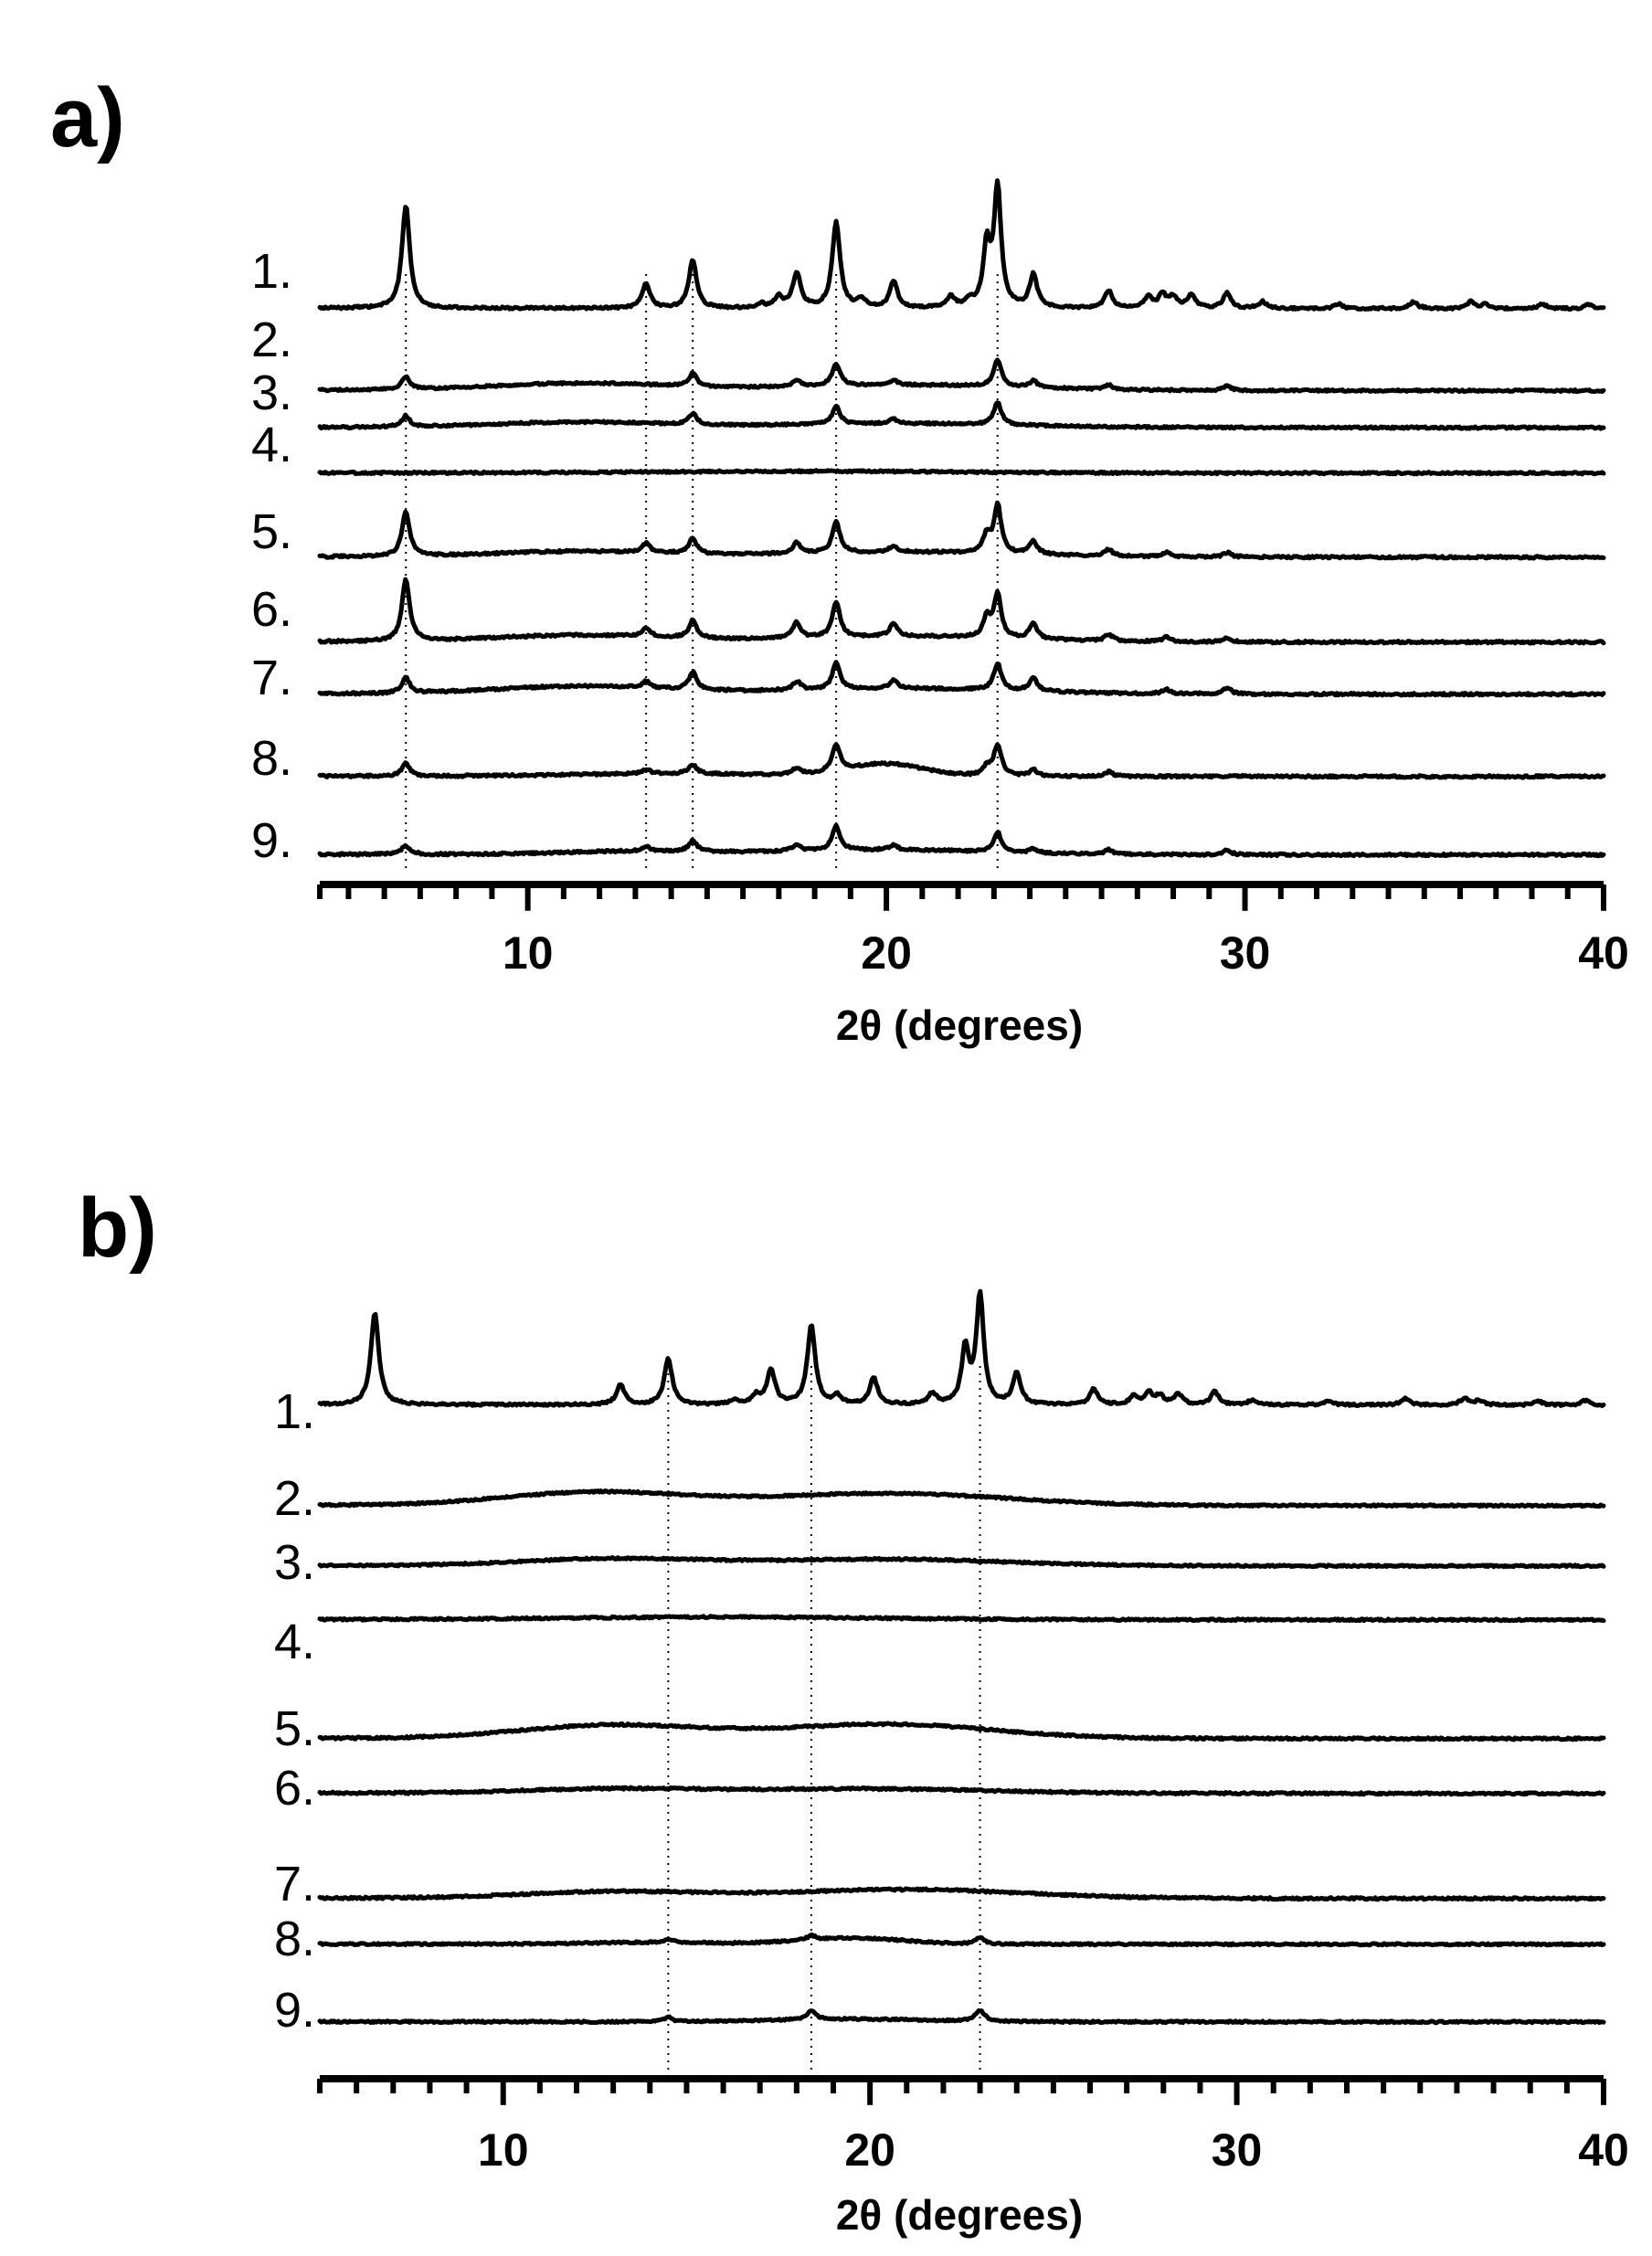 The image size is (1652, 2256). I want to click on panel-a-trace-label-7: 7., so click(272, 678).